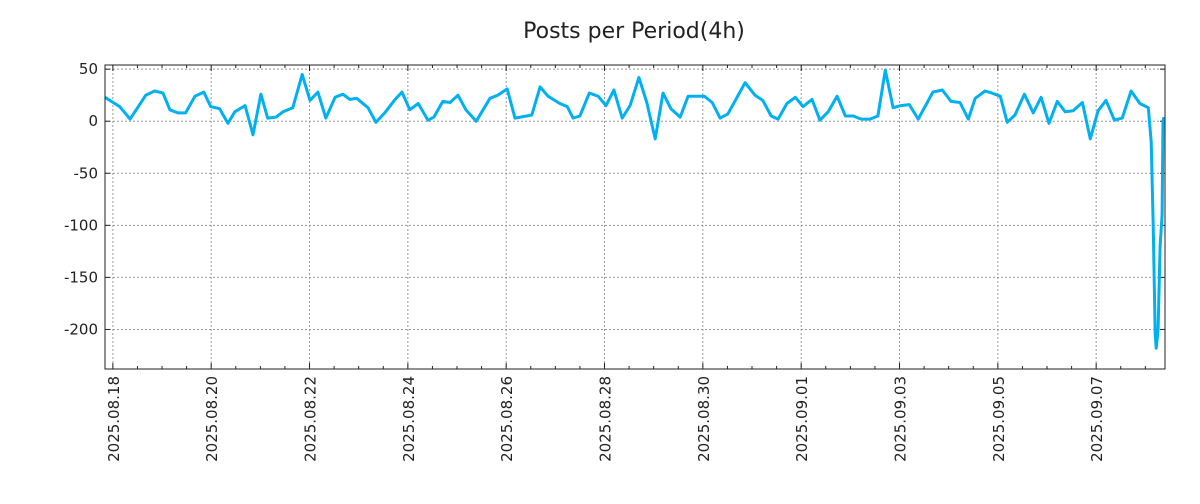 The width and height of the screenshot is (1200, 504). Describe the element at coordinates (81, 225) in the screenshot. I see `y-tick-label: -100` at that location.